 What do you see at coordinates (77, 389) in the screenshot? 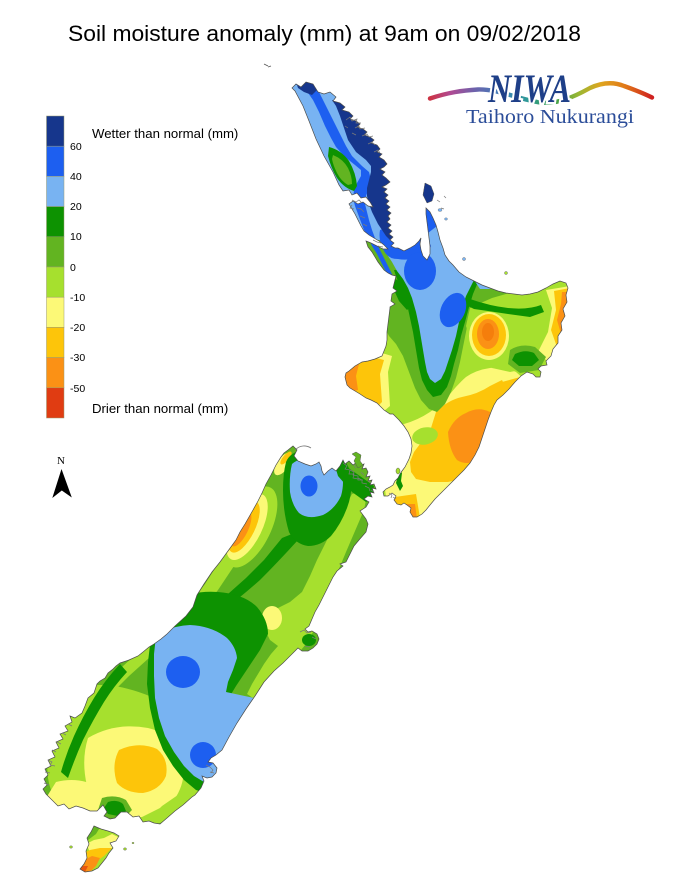
I see `svg-text: -50` at bounding box center [77, 389].